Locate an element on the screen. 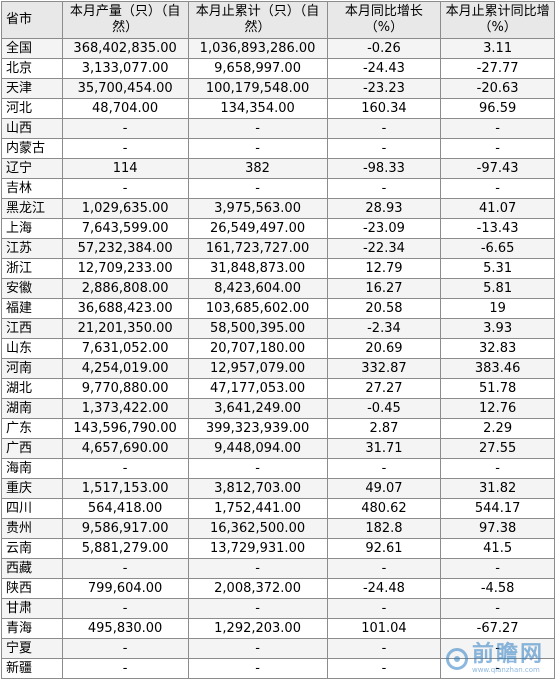 The height and width of the screenshot is (684, 556). province-cell: 宁夏 is located at coordinates (32, 648).